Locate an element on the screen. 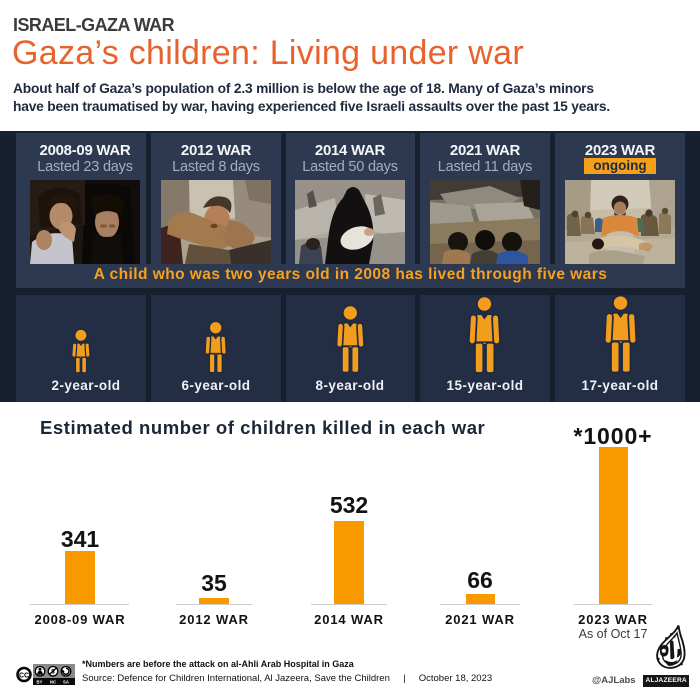 The image size is (700, 700). svg-text: BY is located at coordinates (40, 682).